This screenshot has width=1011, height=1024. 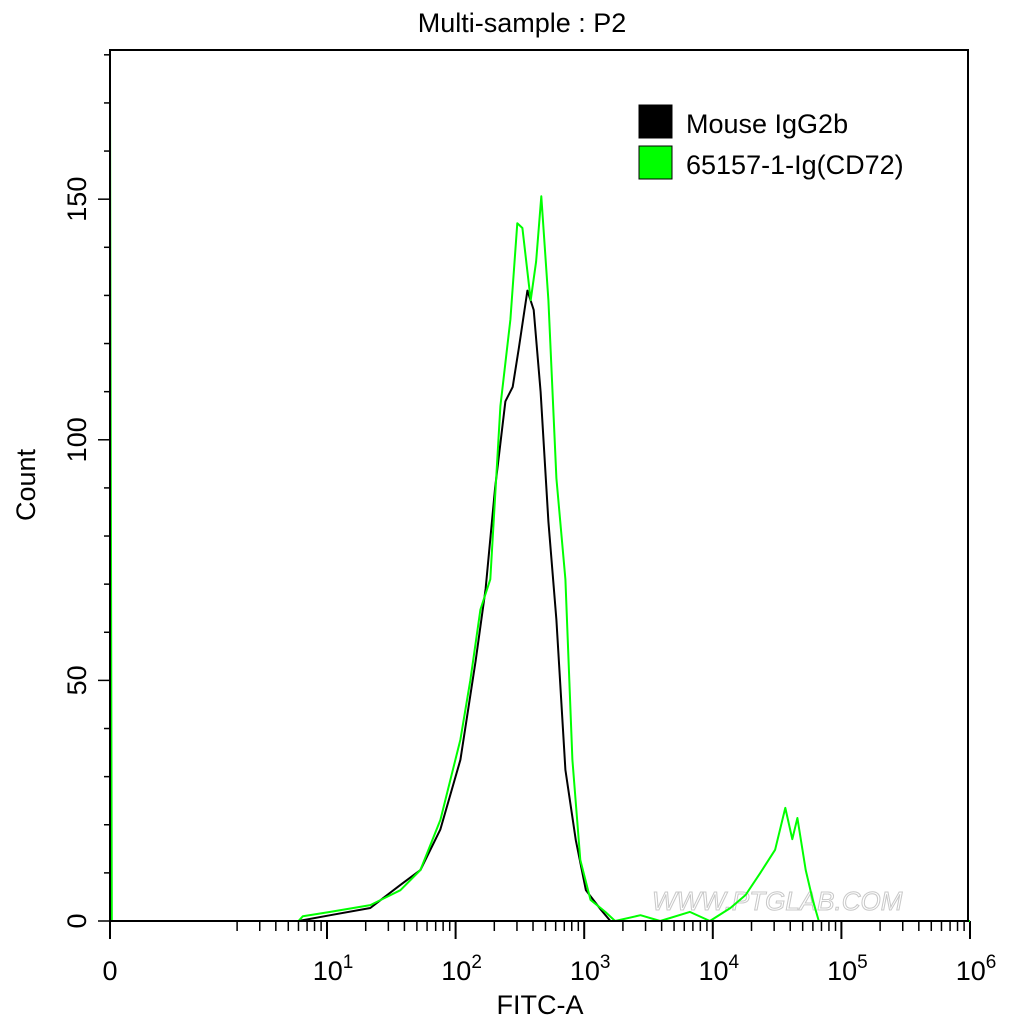 What do you see at coordinates (109, 971) in the screenshot?
I see `x-tick-label: 0` at bounding box center [109, 971].